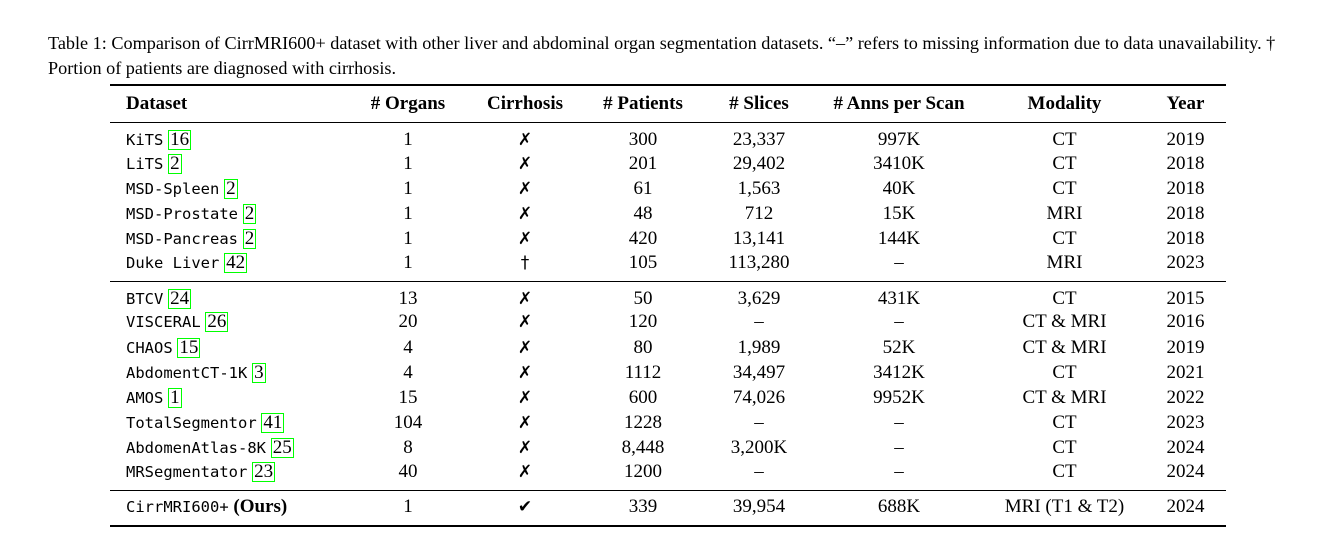  I want to click on dataset-cell: MSD-Prostate 2, so click(229, 213).